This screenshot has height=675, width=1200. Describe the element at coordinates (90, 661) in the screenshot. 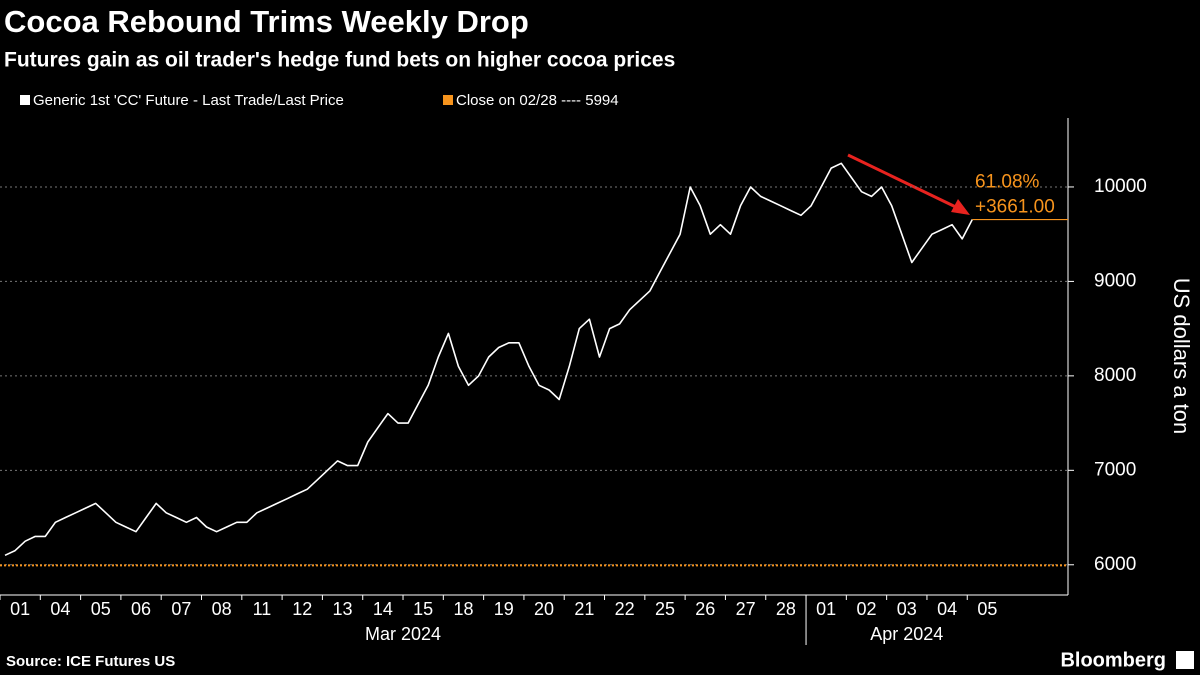

I see `source: Source: ICE Futures US` at that location.